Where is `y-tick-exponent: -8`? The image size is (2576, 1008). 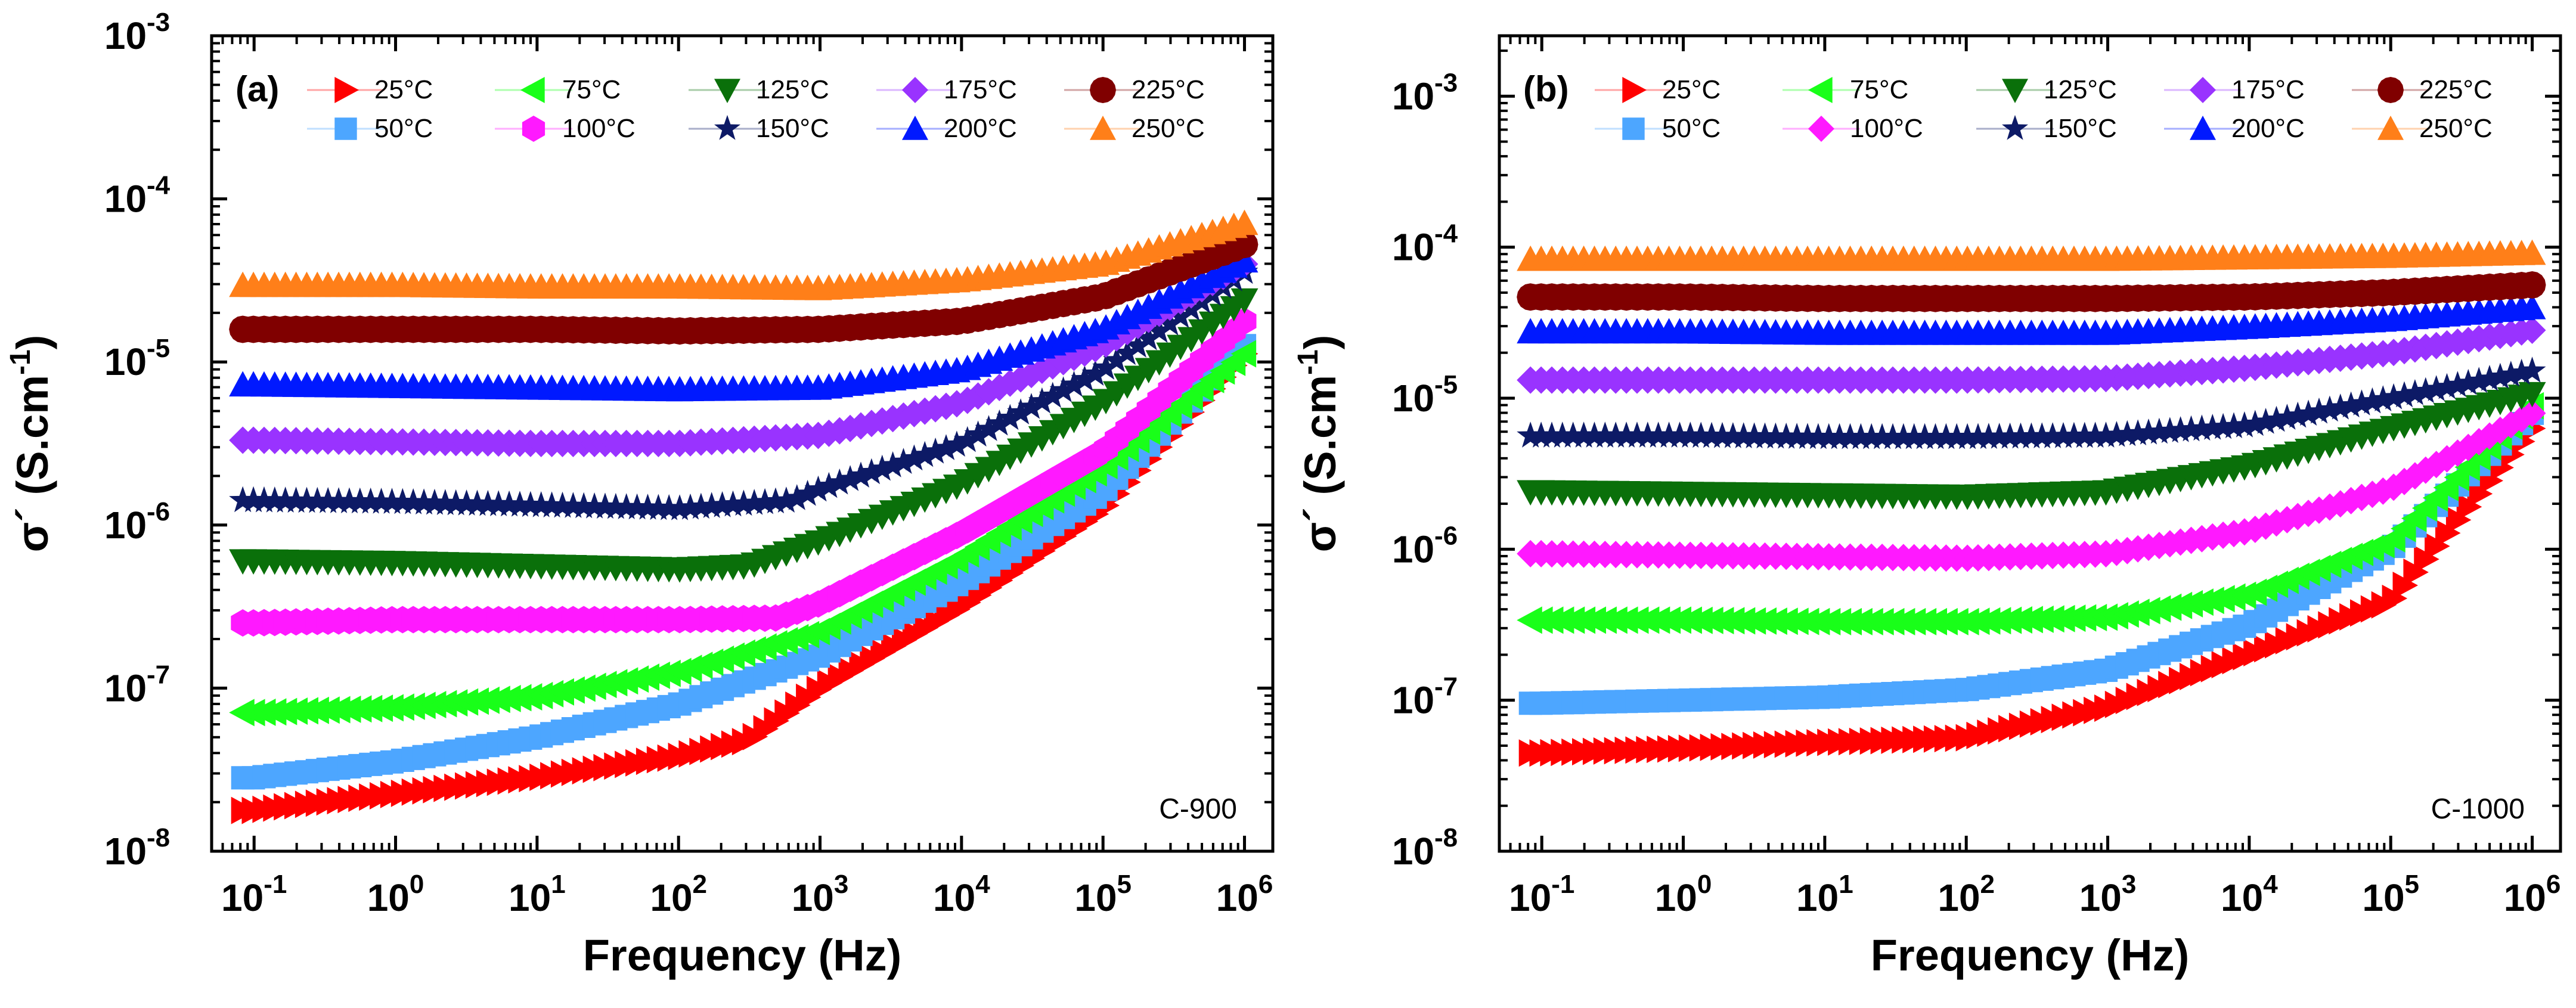
y-tick-exponent: -8 is located at coordinates (1446, 837).